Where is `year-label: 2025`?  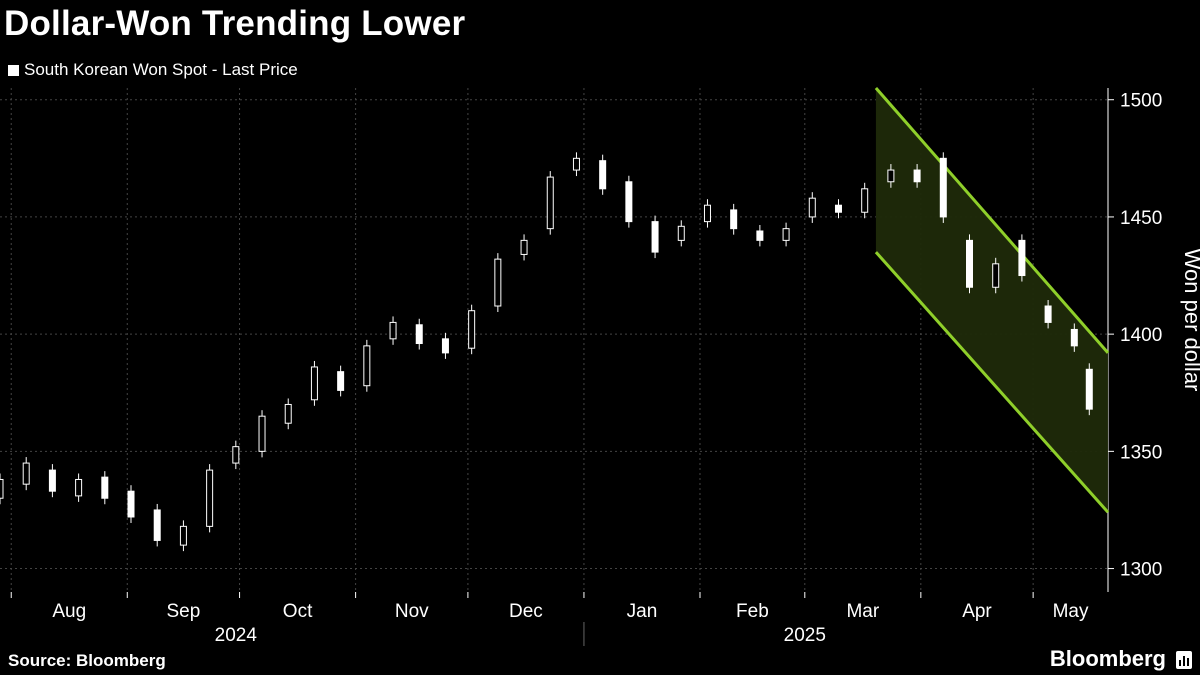 year-label: 2025 is located at coordinates (805, 635).